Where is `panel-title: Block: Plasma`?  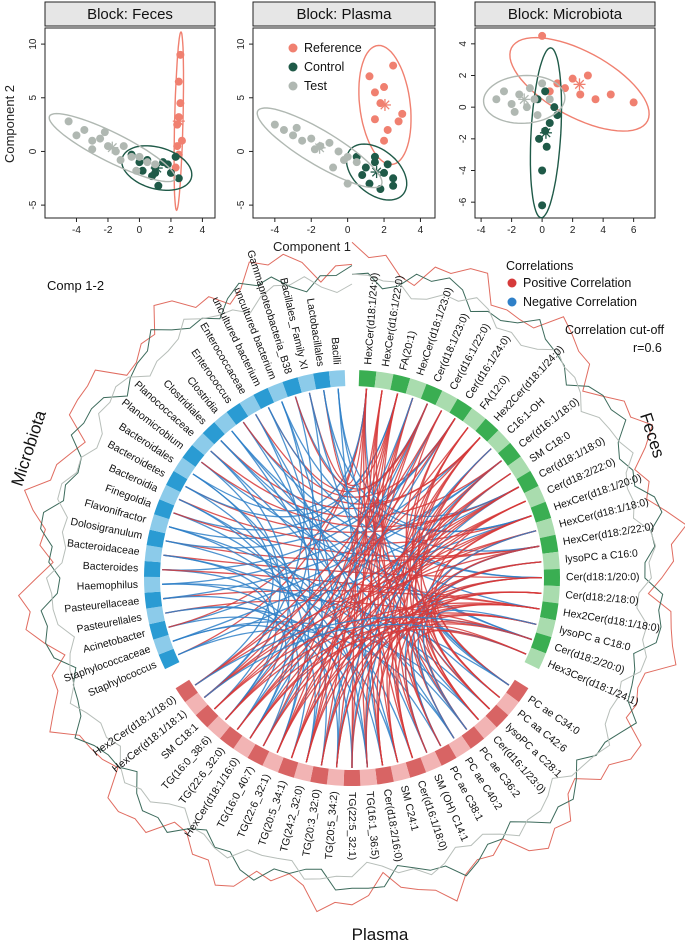 panel-title: Block: Plasma is located at coordinates (344, 14).